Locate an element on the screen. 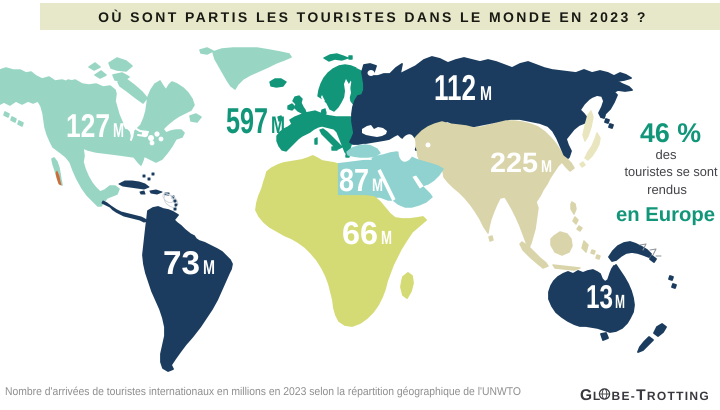  svg-text: des is located at coordinates (666, 154).